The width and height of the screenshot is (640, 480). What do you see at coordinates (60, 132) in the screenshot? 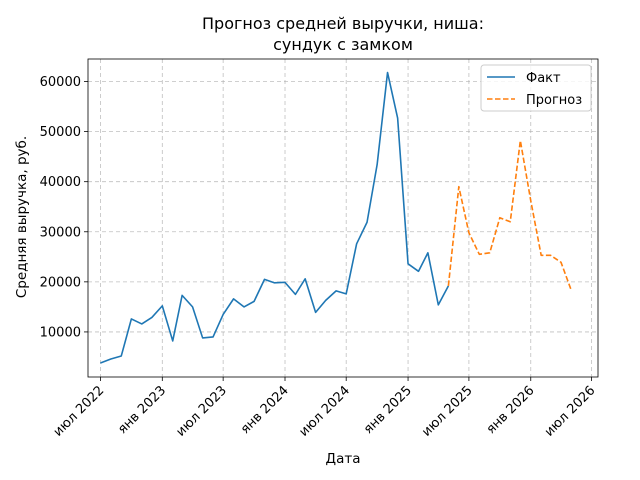
I see `y-tick-label: 50000` at bounding box center [60, 132].